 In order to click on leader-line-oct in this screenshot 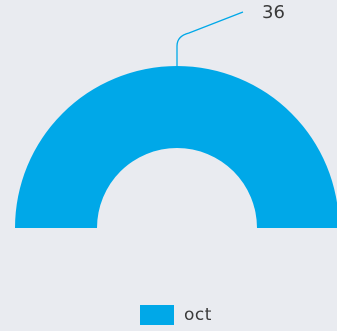, I will do `click(210, 39)`.